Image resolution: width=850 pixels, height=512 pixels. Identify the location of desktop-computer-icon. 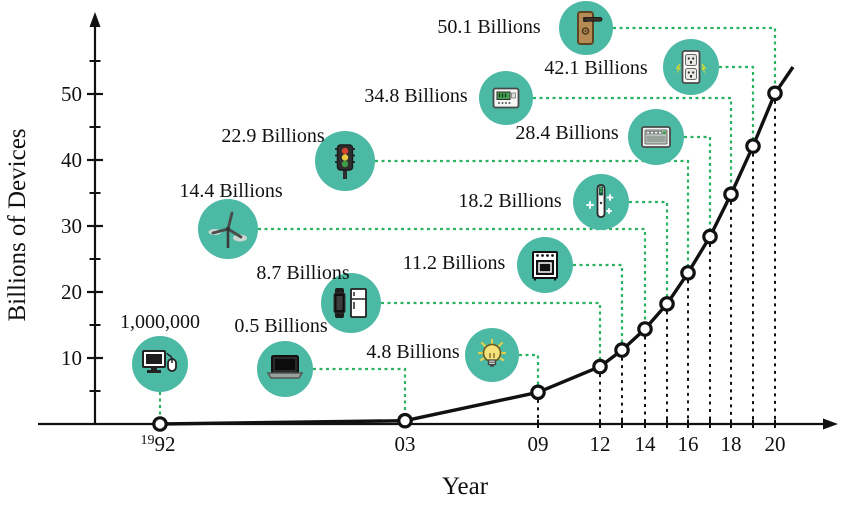
(160, 364).